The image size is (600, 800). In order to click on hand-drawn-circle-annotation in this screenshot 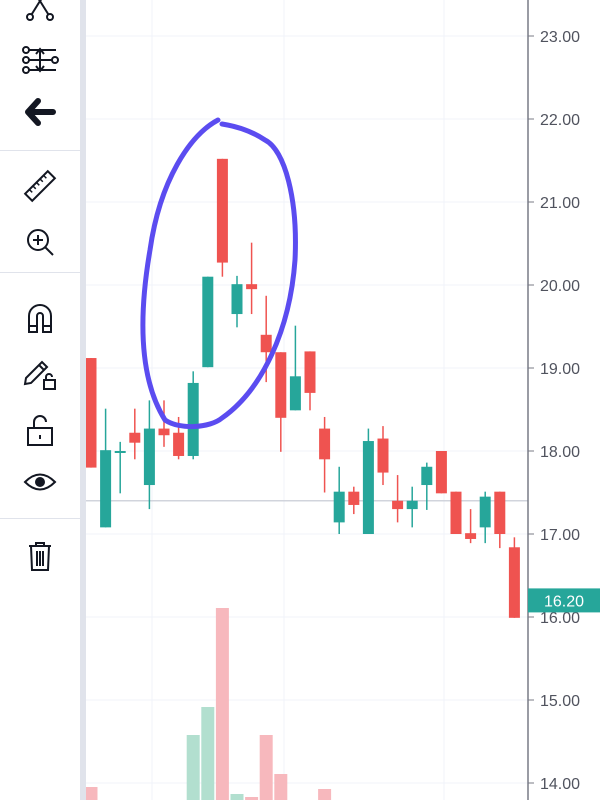, I will do `click(219, 273)`.